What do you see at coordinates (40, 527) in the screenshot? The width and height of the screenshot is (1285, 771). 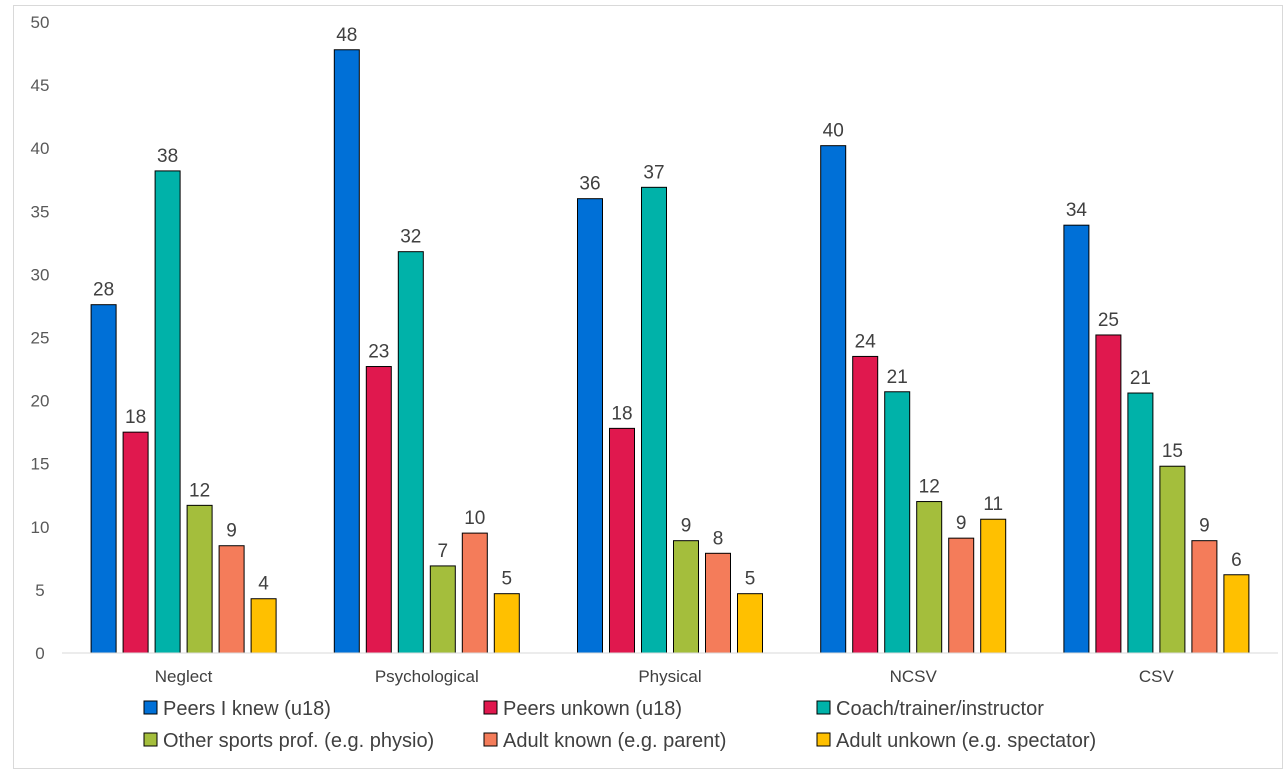 I see `y-tick-label: 10` at bounding box center [40, 527].